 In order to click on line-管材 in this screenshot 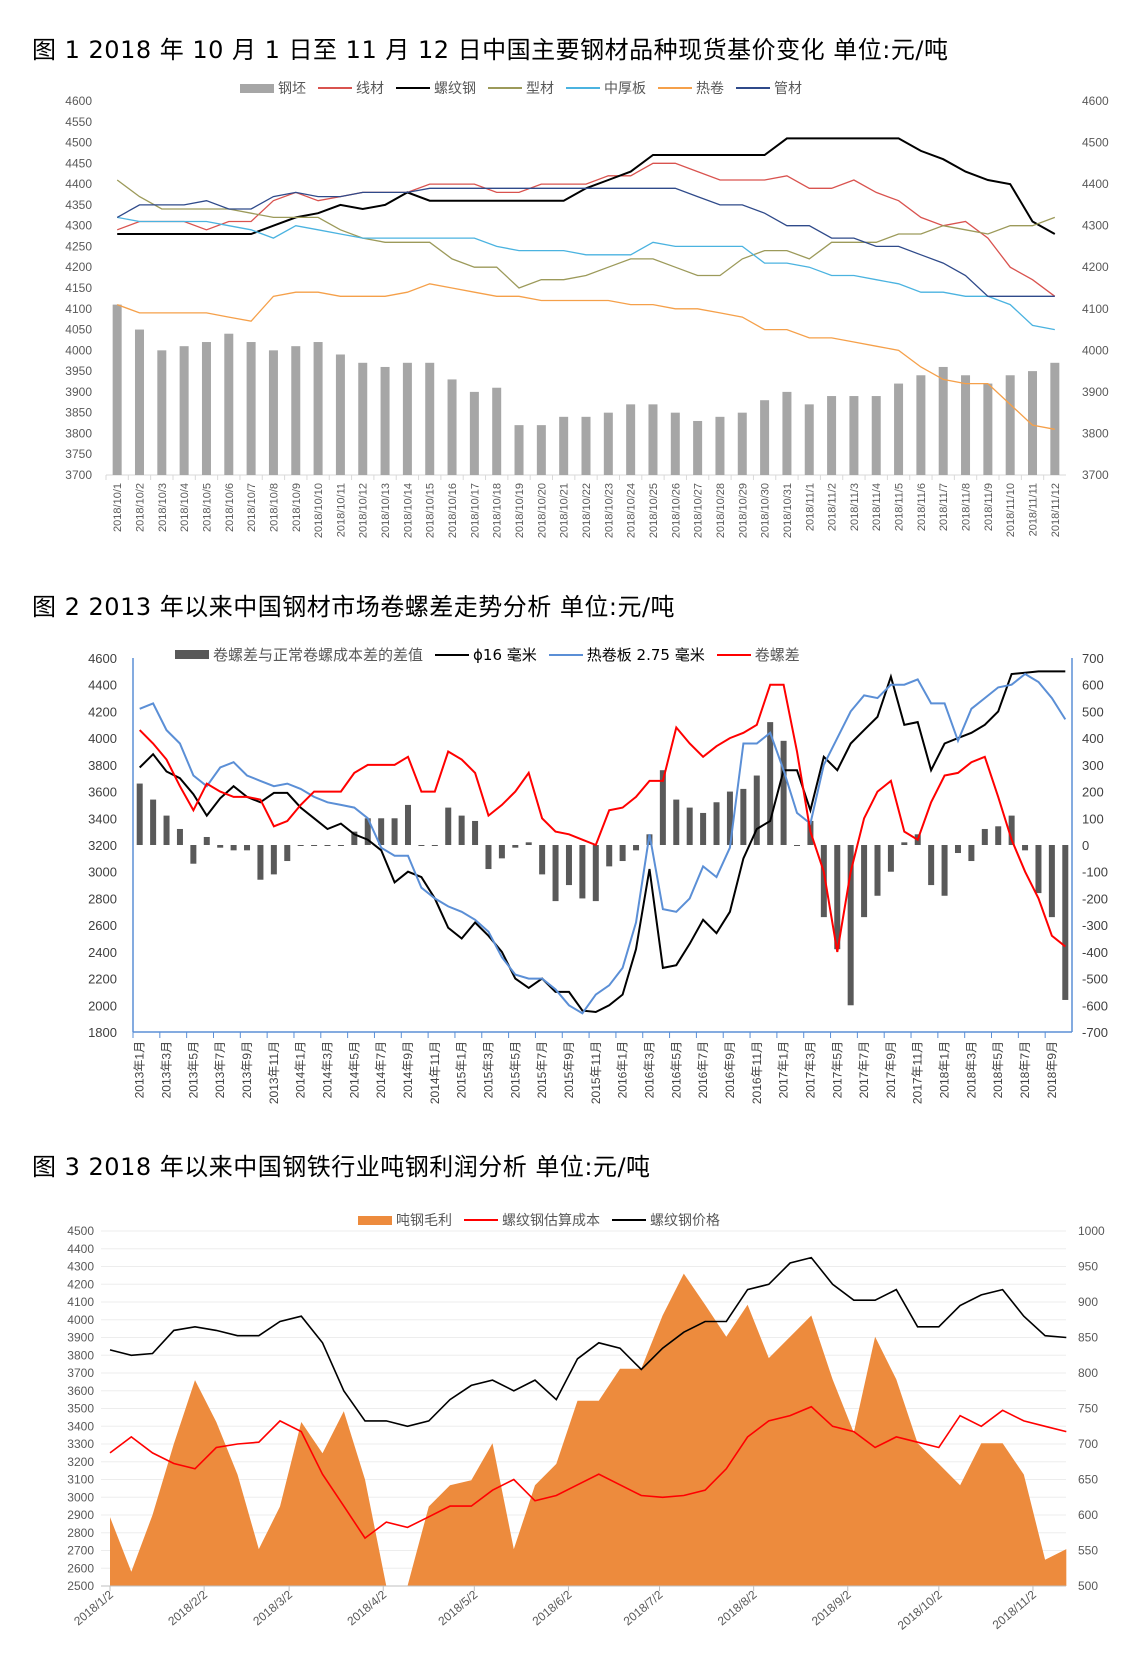, I will do `click(585, 242)`.